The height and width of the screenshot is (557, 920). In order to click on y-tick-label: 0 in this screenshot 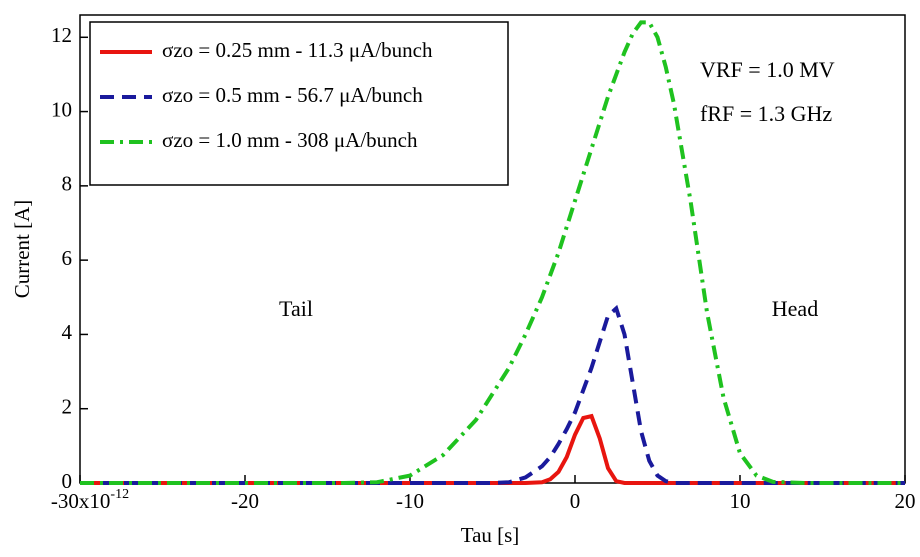, I will do `click(67, 481)`.